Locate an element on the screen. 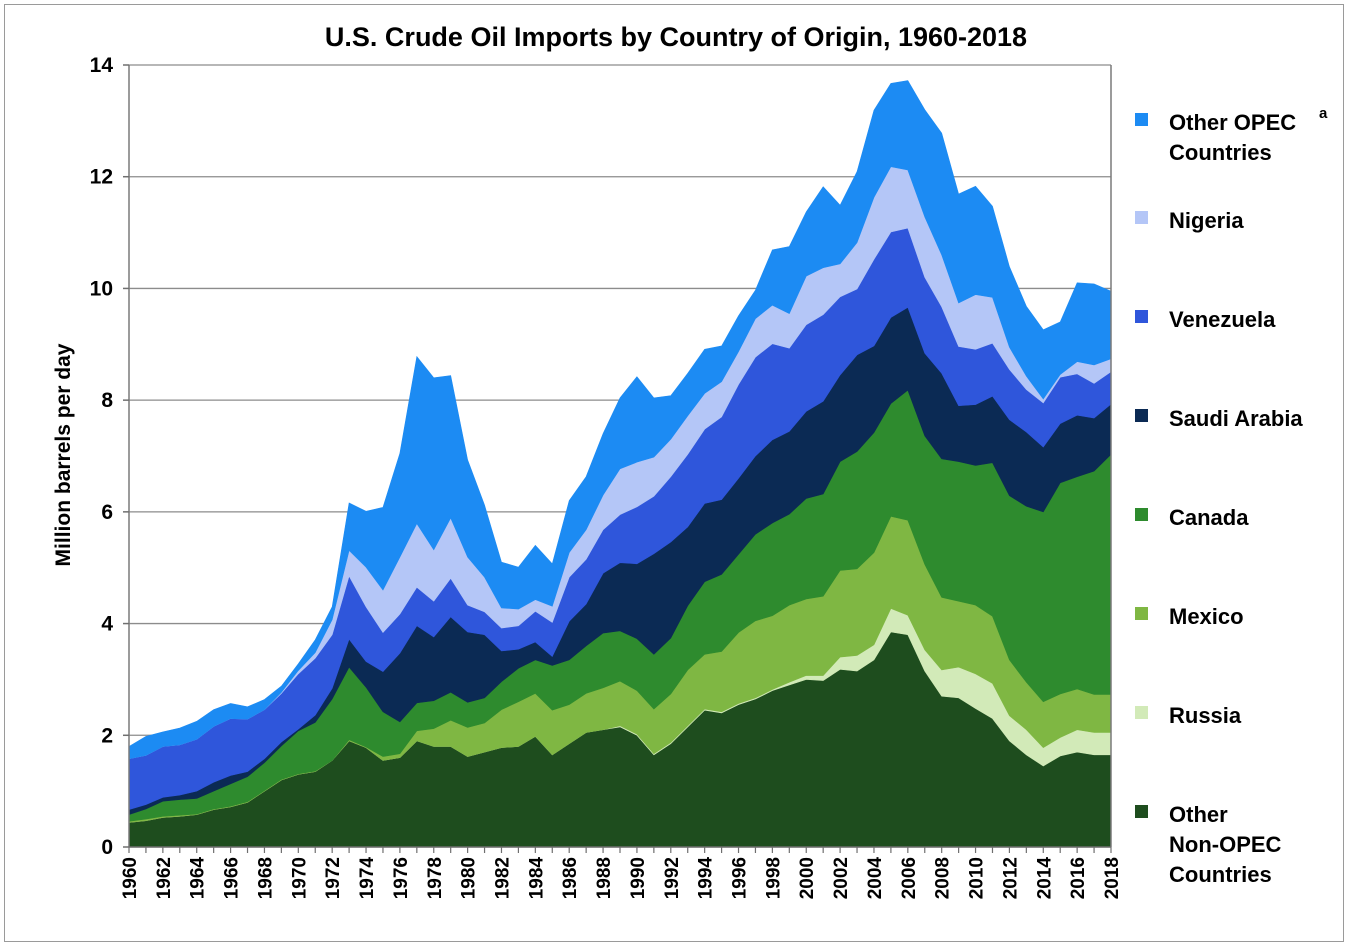  x-tick-label: 1970 is located at coordinates (299, 878).